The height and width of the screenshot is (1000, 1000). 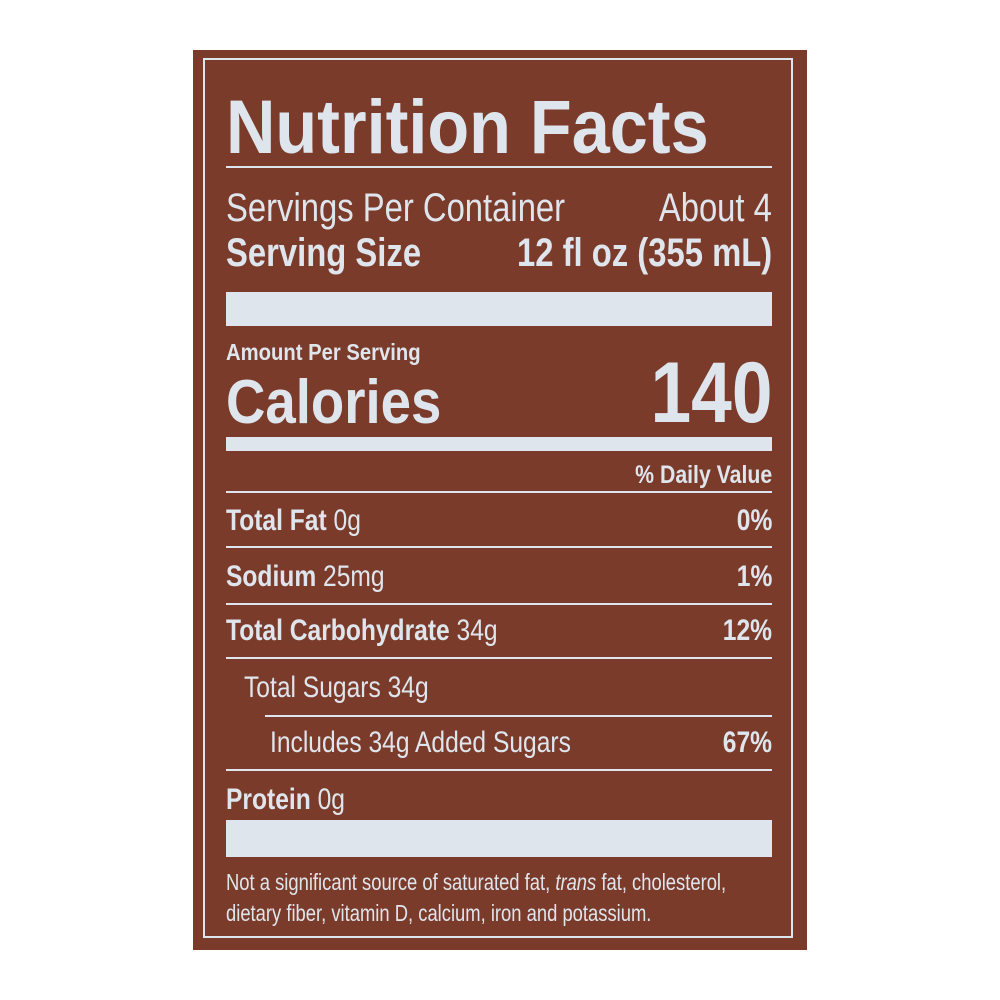 What do you see at coordinates (396, 208) in the screenshot?
I see `servings-per-container-label: Servings Per Container` at bounding box center [396, 208].